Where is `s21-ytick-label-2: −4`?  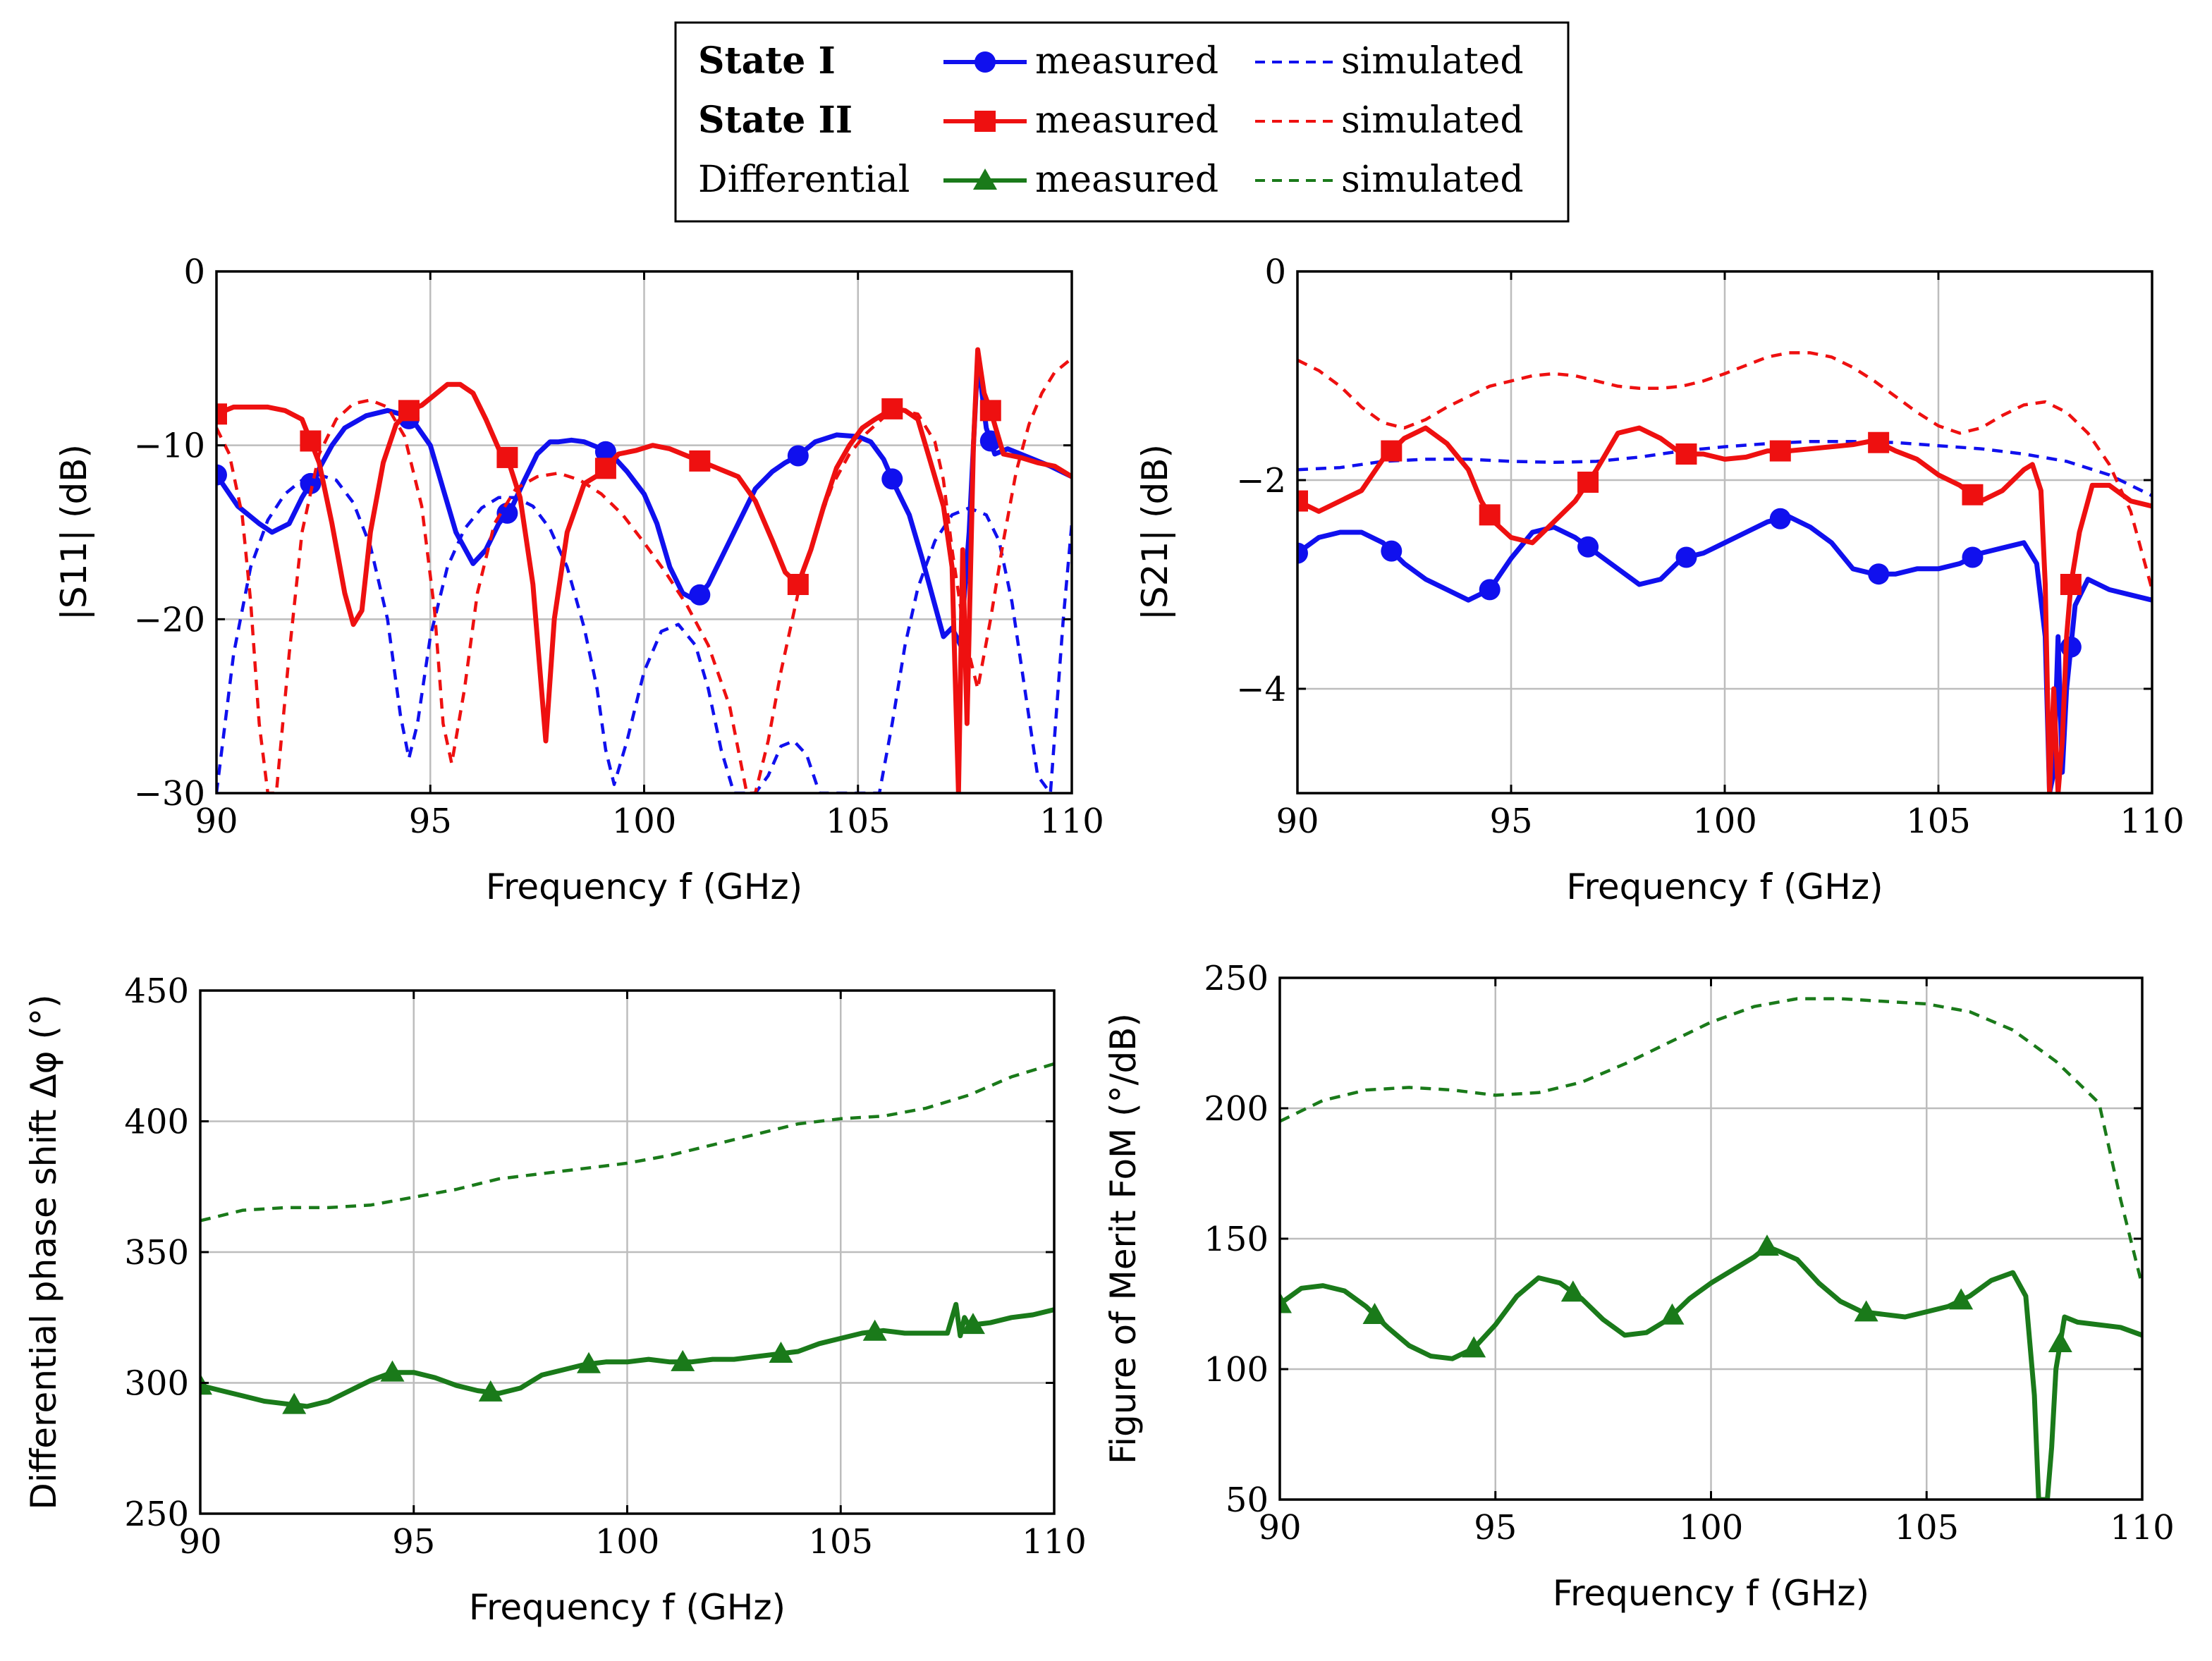
s21-ytick-label-2: −4 is located at coordinates (1261, 689).